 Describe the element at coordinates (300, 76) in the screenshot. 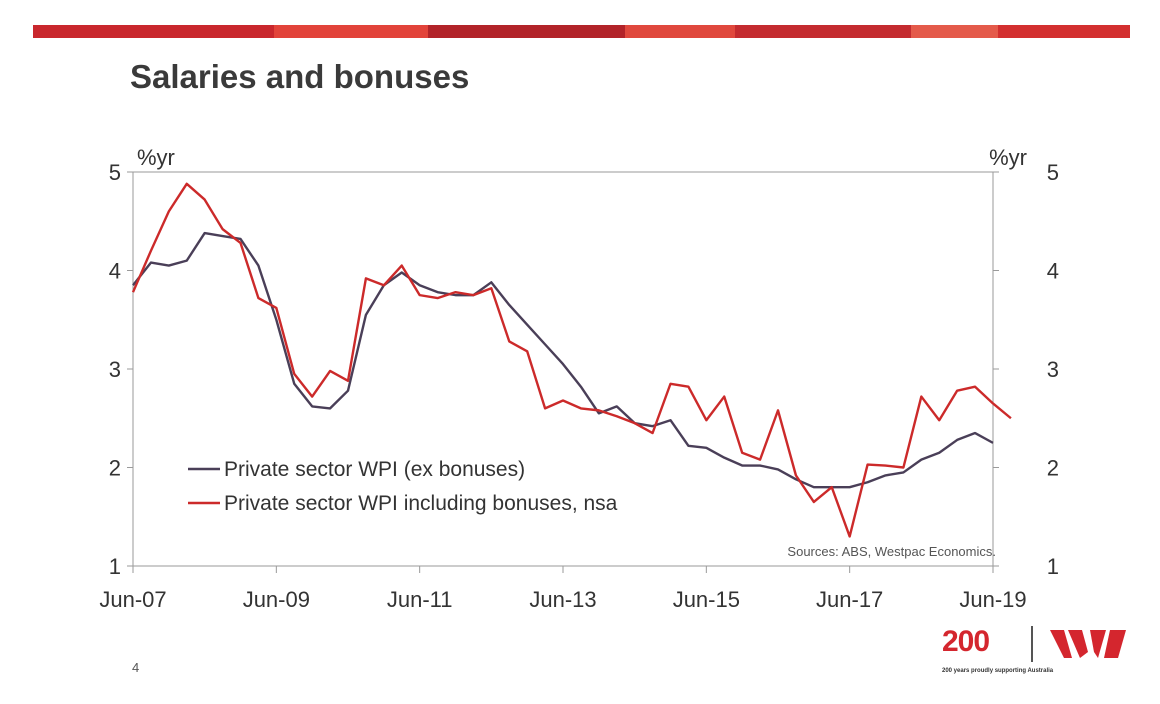

I see `slide-title: Salaries and bonuses` at that location.